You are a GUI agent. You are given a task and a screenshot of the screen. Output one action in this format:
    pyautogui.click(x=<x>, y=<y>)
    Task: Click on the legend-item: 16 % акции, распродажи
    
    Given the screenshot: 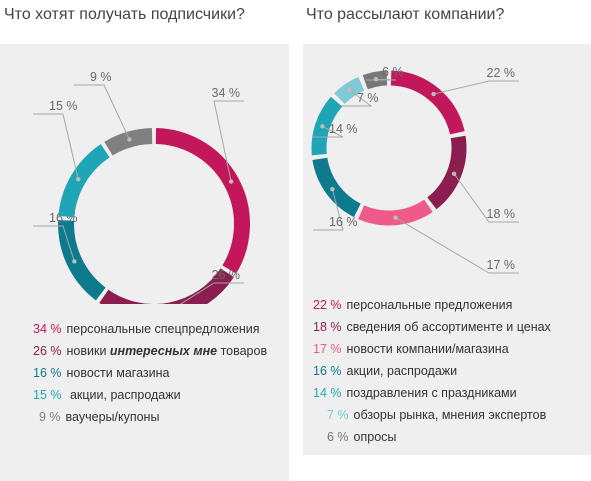 What is the action you would take?
    pyautogui.click(x=432, y=371)
    